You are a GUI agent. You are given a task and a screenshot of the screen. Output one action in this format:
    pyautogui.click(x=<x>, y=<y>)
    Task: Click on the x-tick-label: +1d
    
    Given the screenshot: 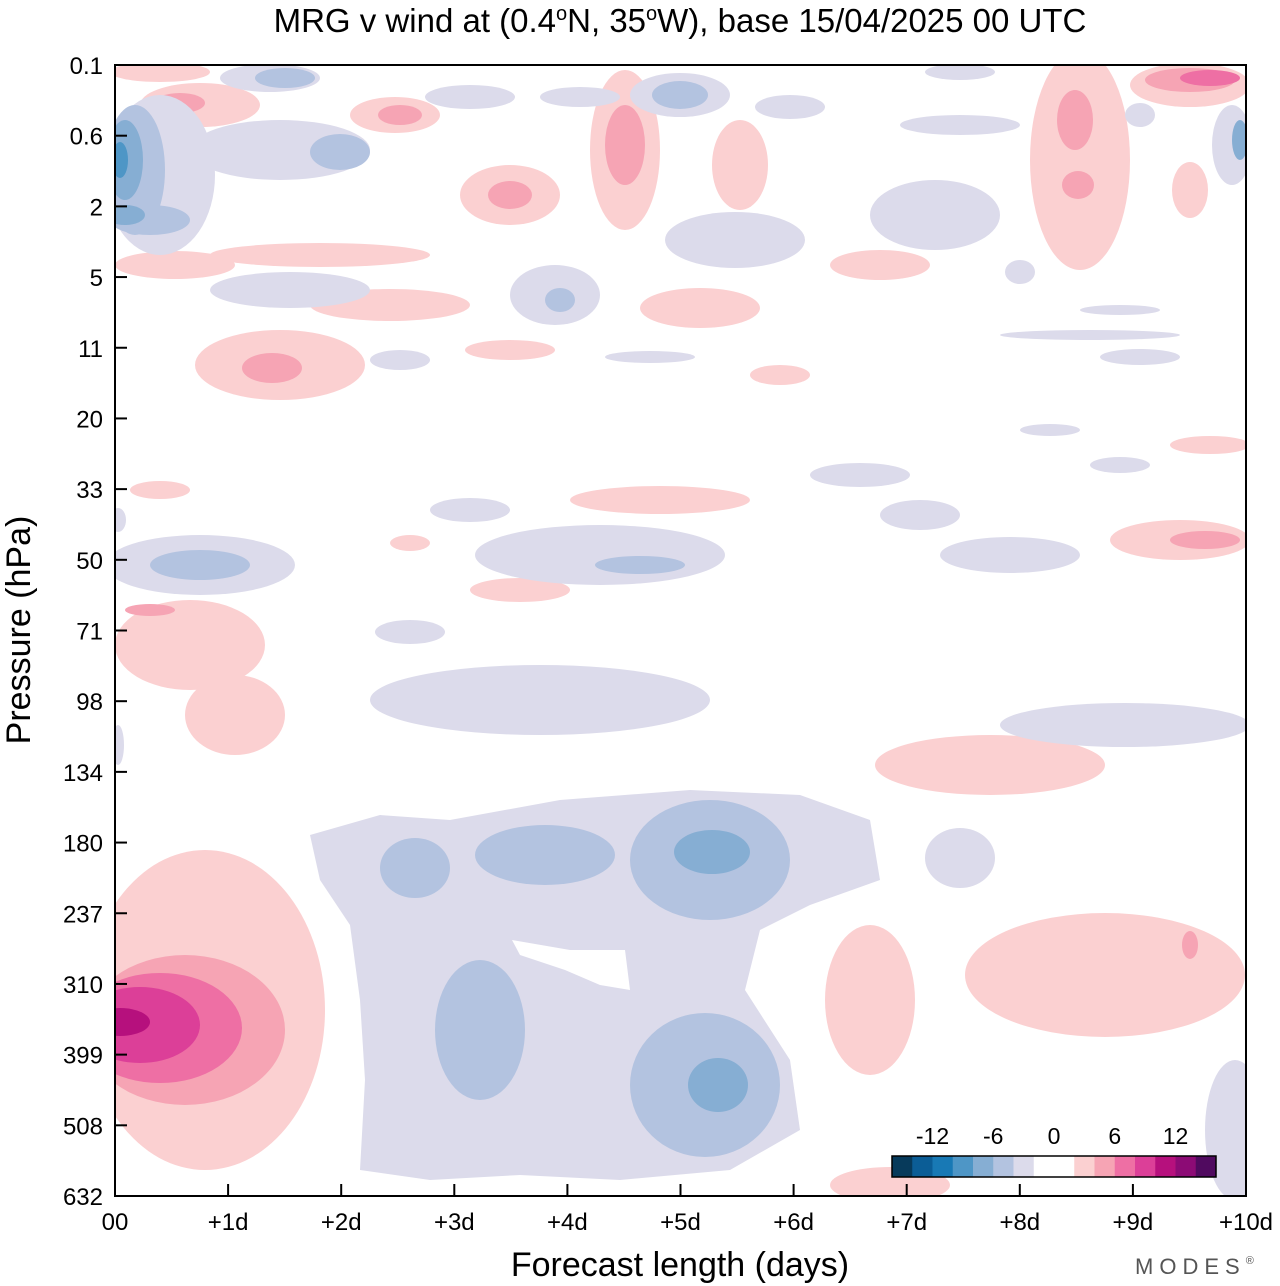 What is the action you would take?
    pyautogui.click(x=228, y=1222)
    